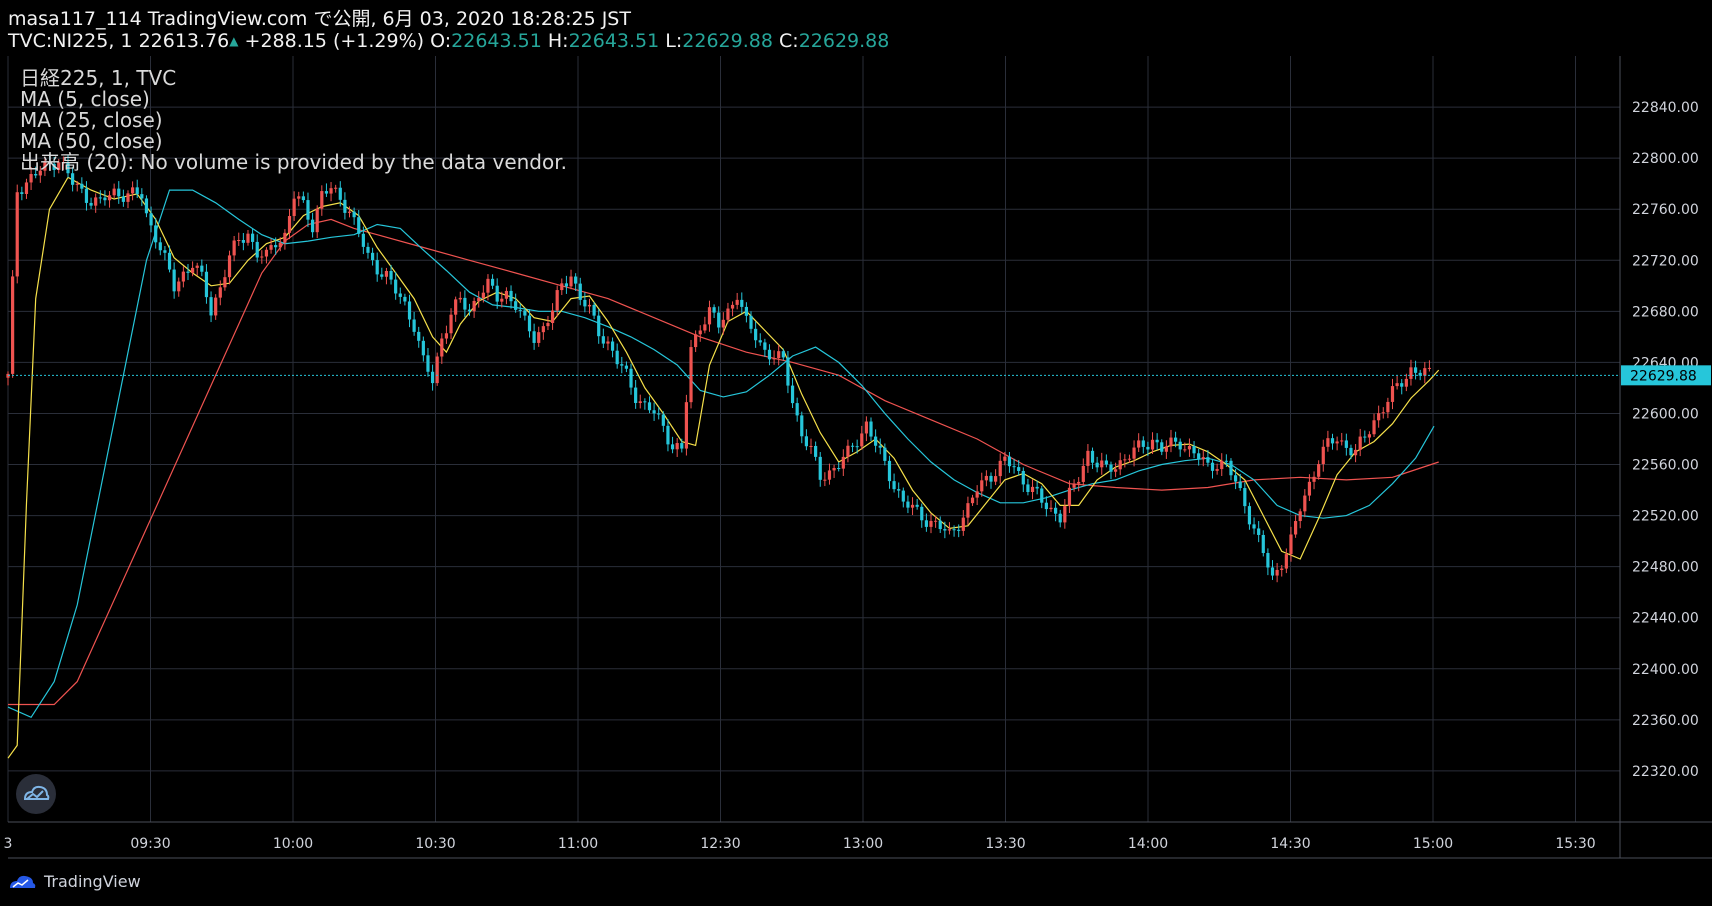 The height and width of the screenshot is (906, 1712). What do you see at coordinates (614, 41) in the screenshot?
I see `high-value: 22643.51` at bounding box center [614, 41].